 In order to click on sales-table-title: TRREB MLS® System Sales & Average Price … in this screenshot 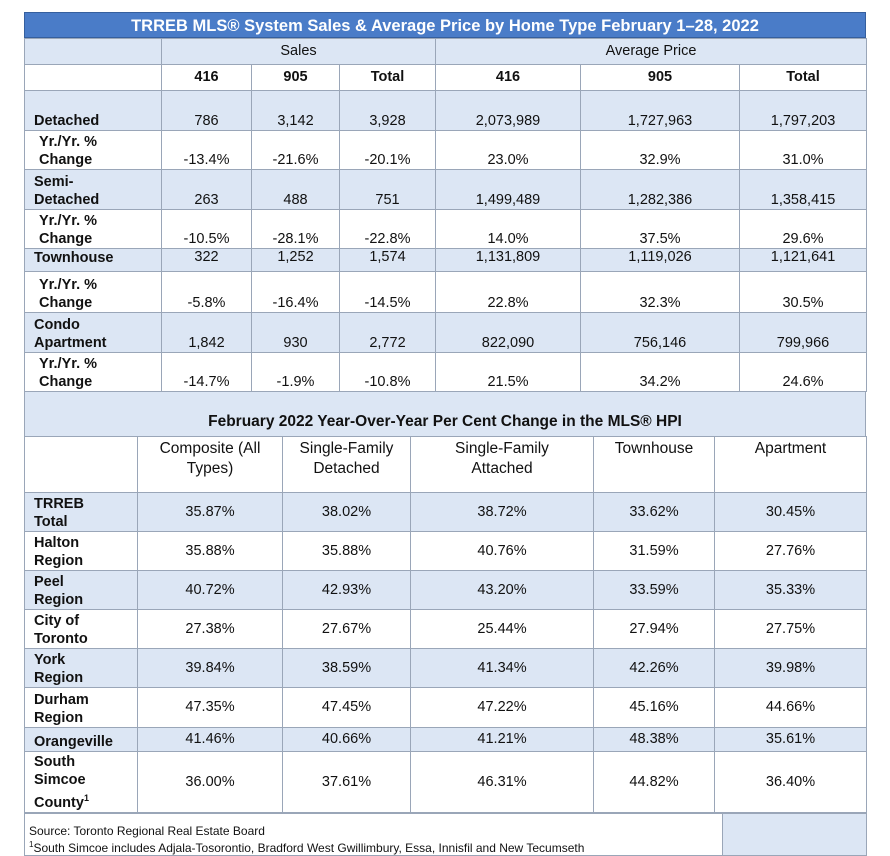, I will do `click(445, 25)`.